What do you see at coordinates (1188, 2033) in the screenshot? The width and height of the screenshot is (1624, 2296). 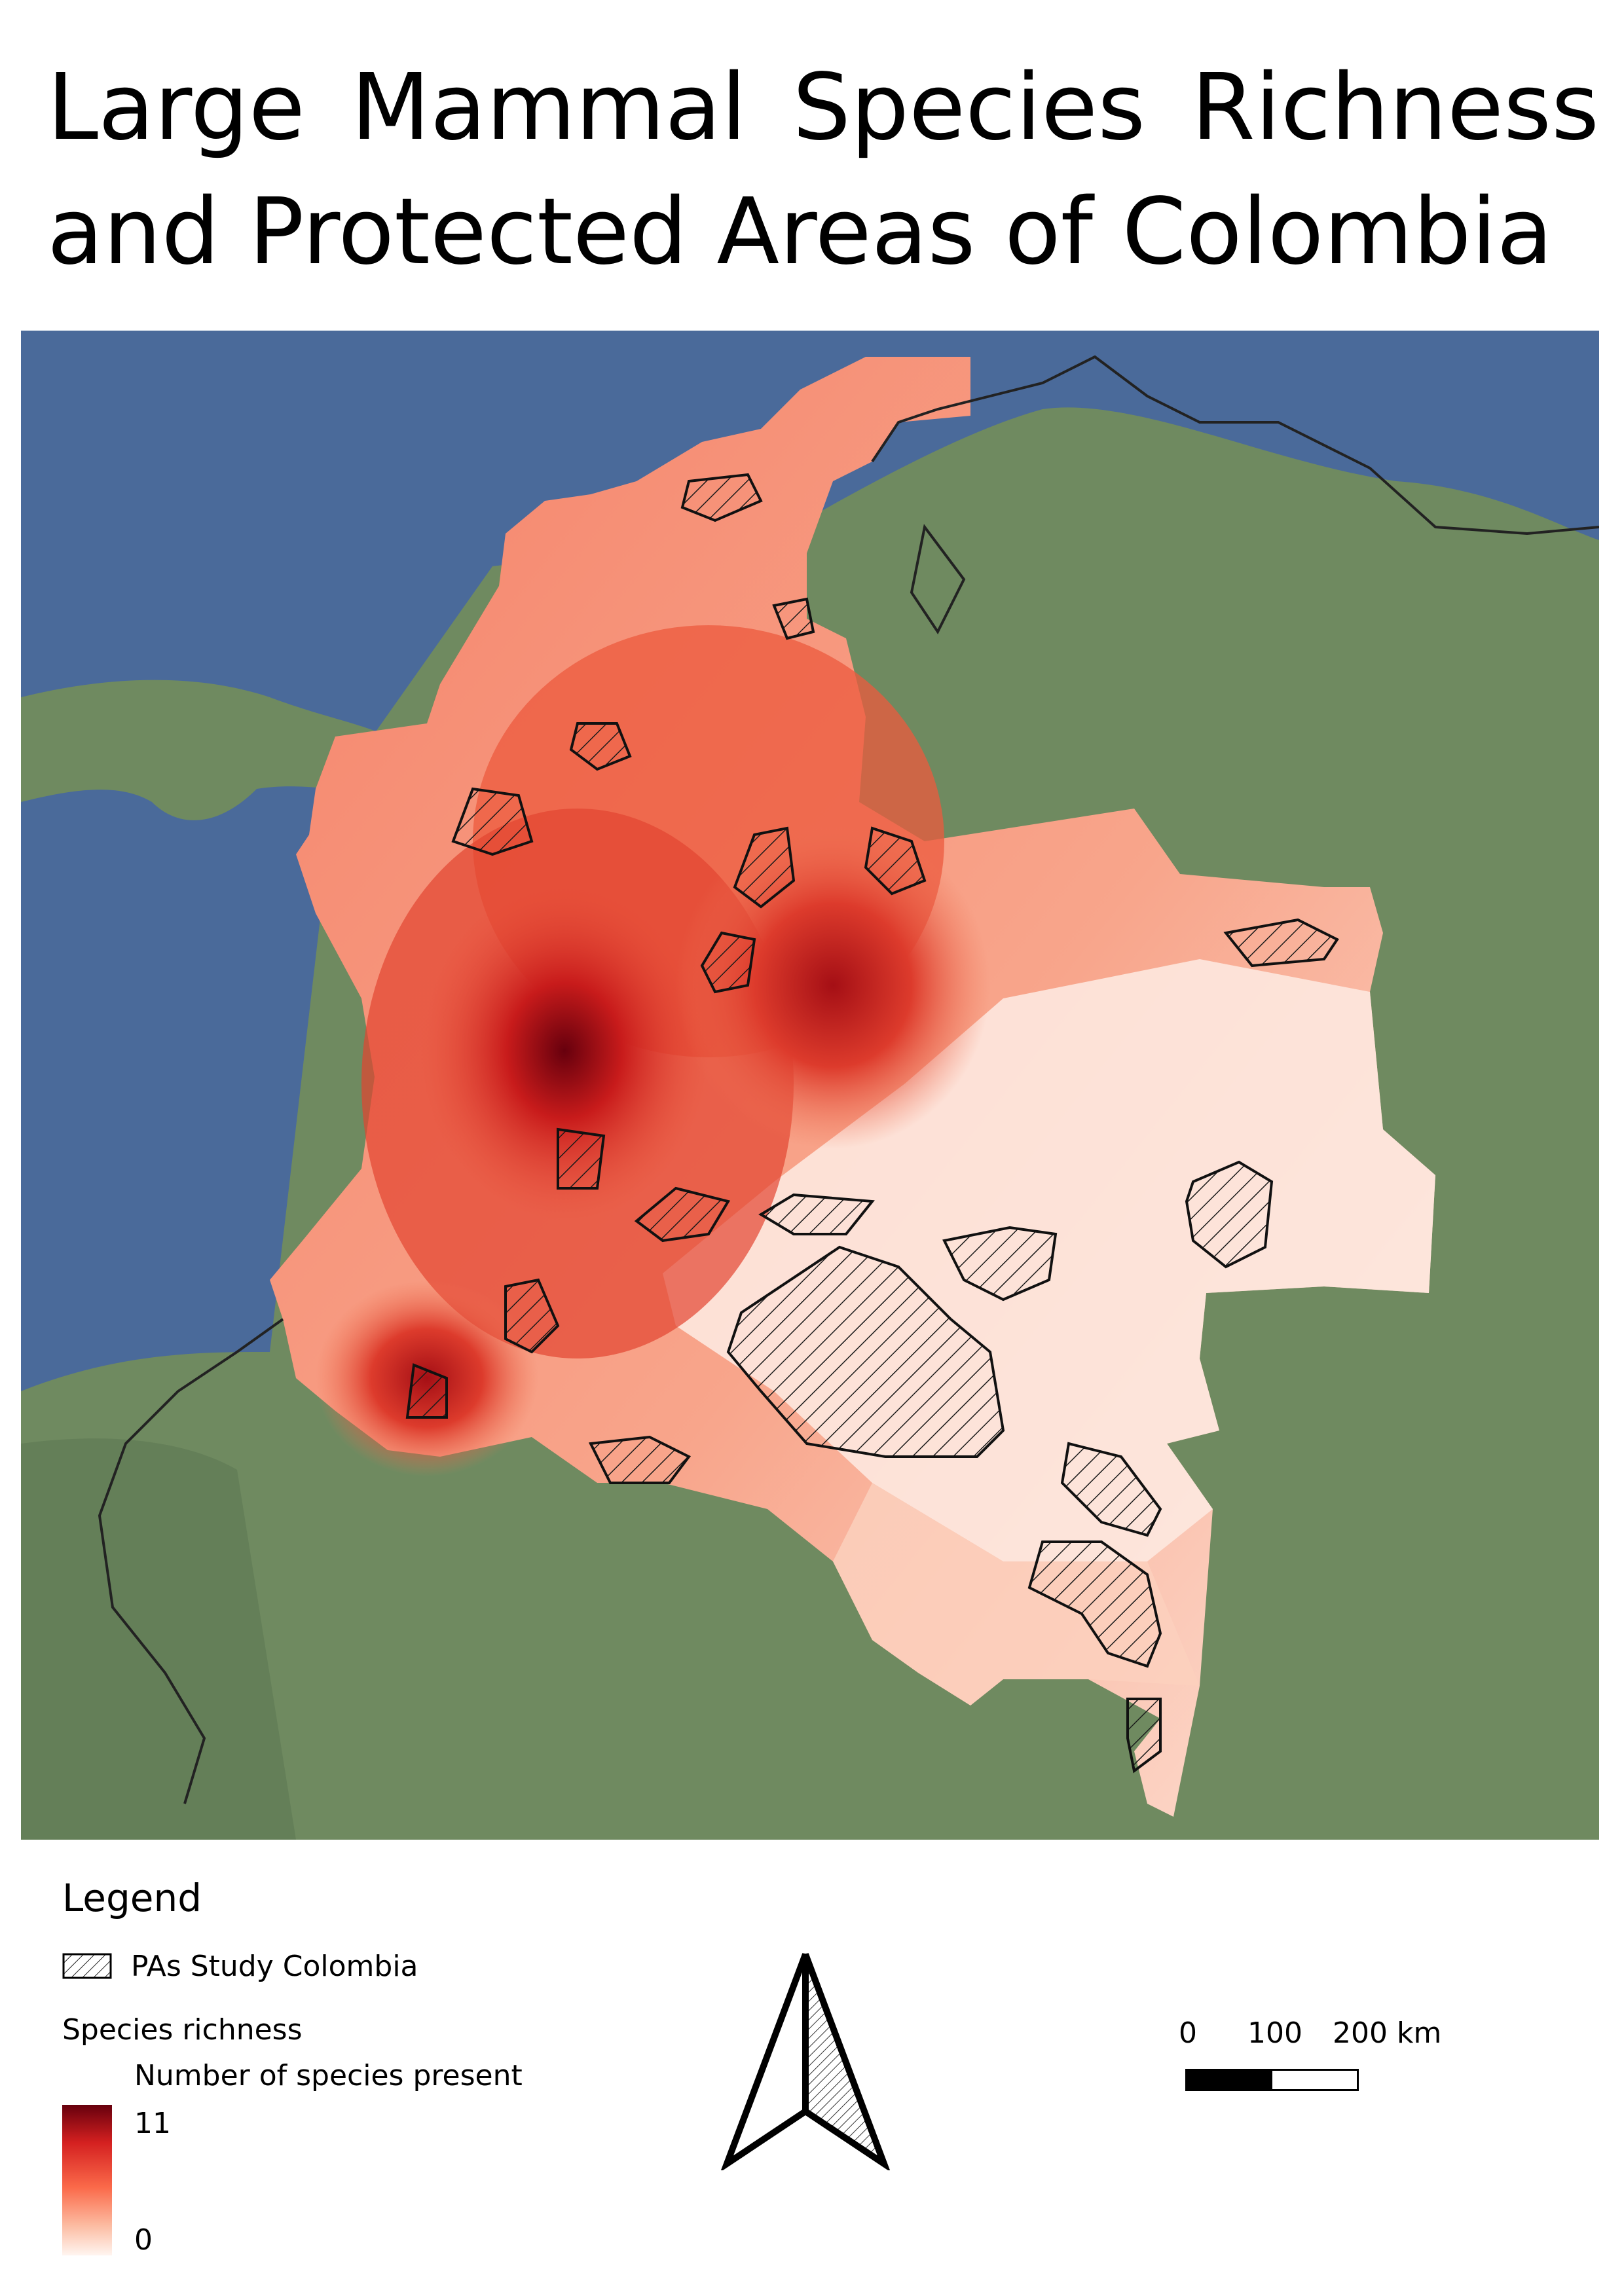 I see `scale-label-0: 0` at bounding box center [1188, 2033].